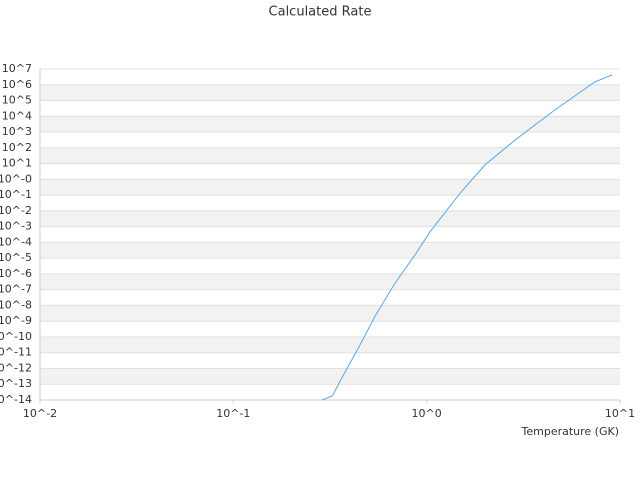  I want to click on y-tick-label: 10^-4, so click(16, 241).